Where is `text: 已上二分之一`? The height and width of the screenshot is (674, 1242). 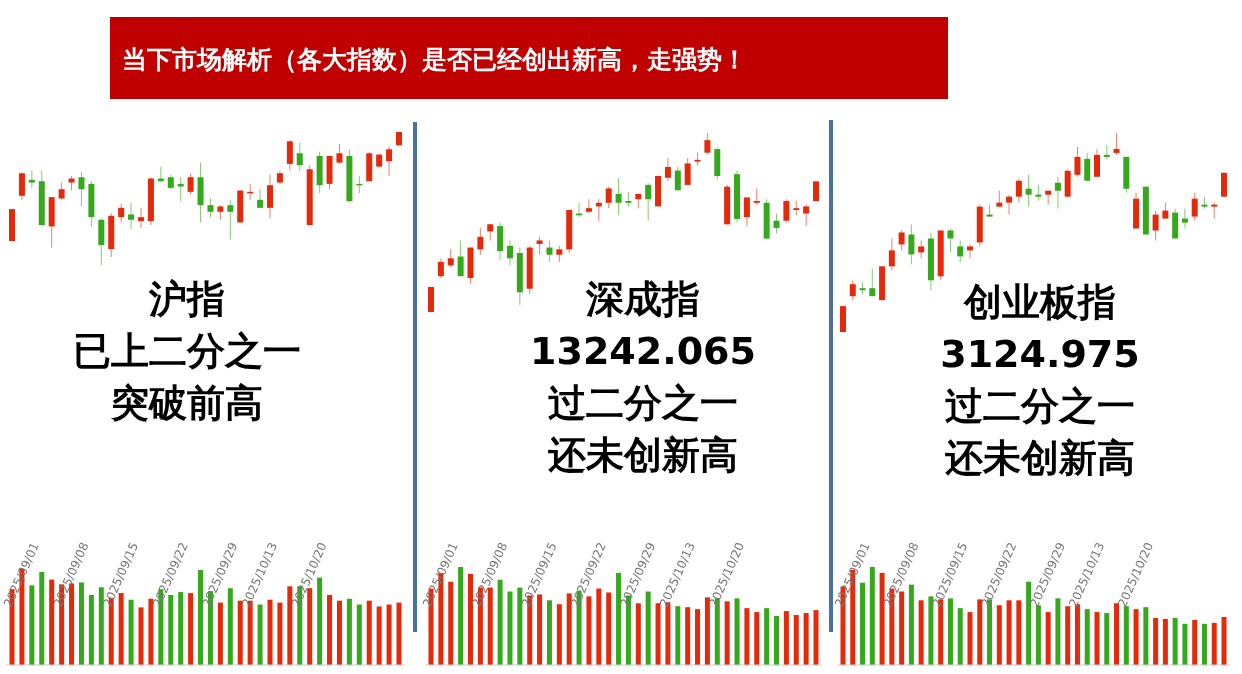
text: 已上二分之一 is located at coordinates (187, 351).